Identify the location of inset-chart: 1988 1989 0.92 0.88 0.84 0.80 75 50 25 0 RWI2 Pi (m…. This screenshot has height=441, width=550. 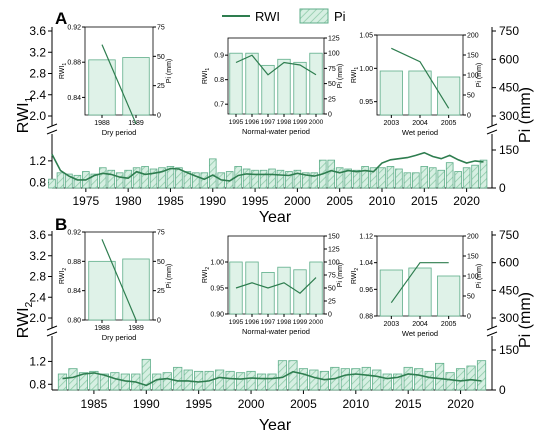
(116, 286).